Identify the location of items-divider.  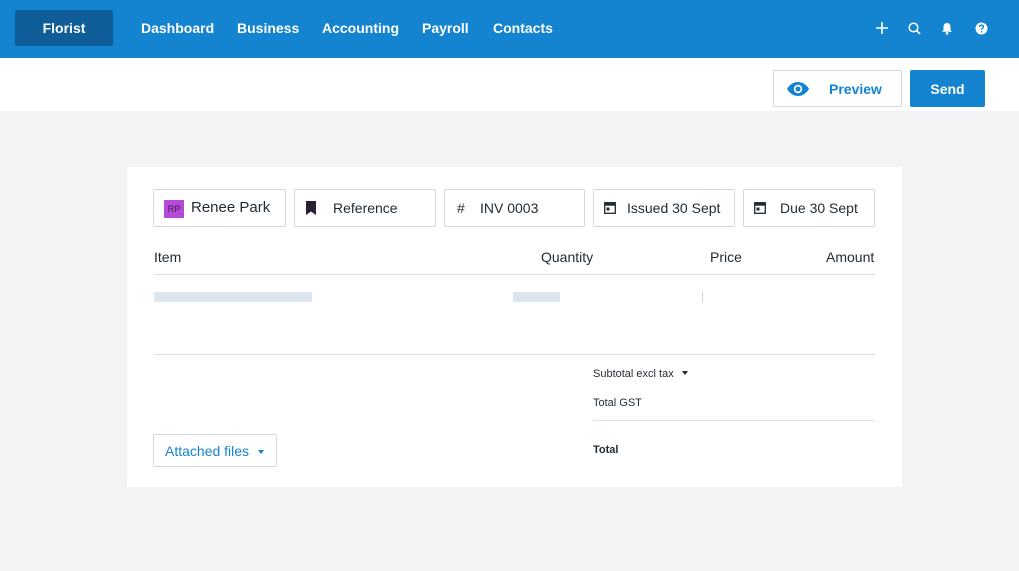
(514, 354).